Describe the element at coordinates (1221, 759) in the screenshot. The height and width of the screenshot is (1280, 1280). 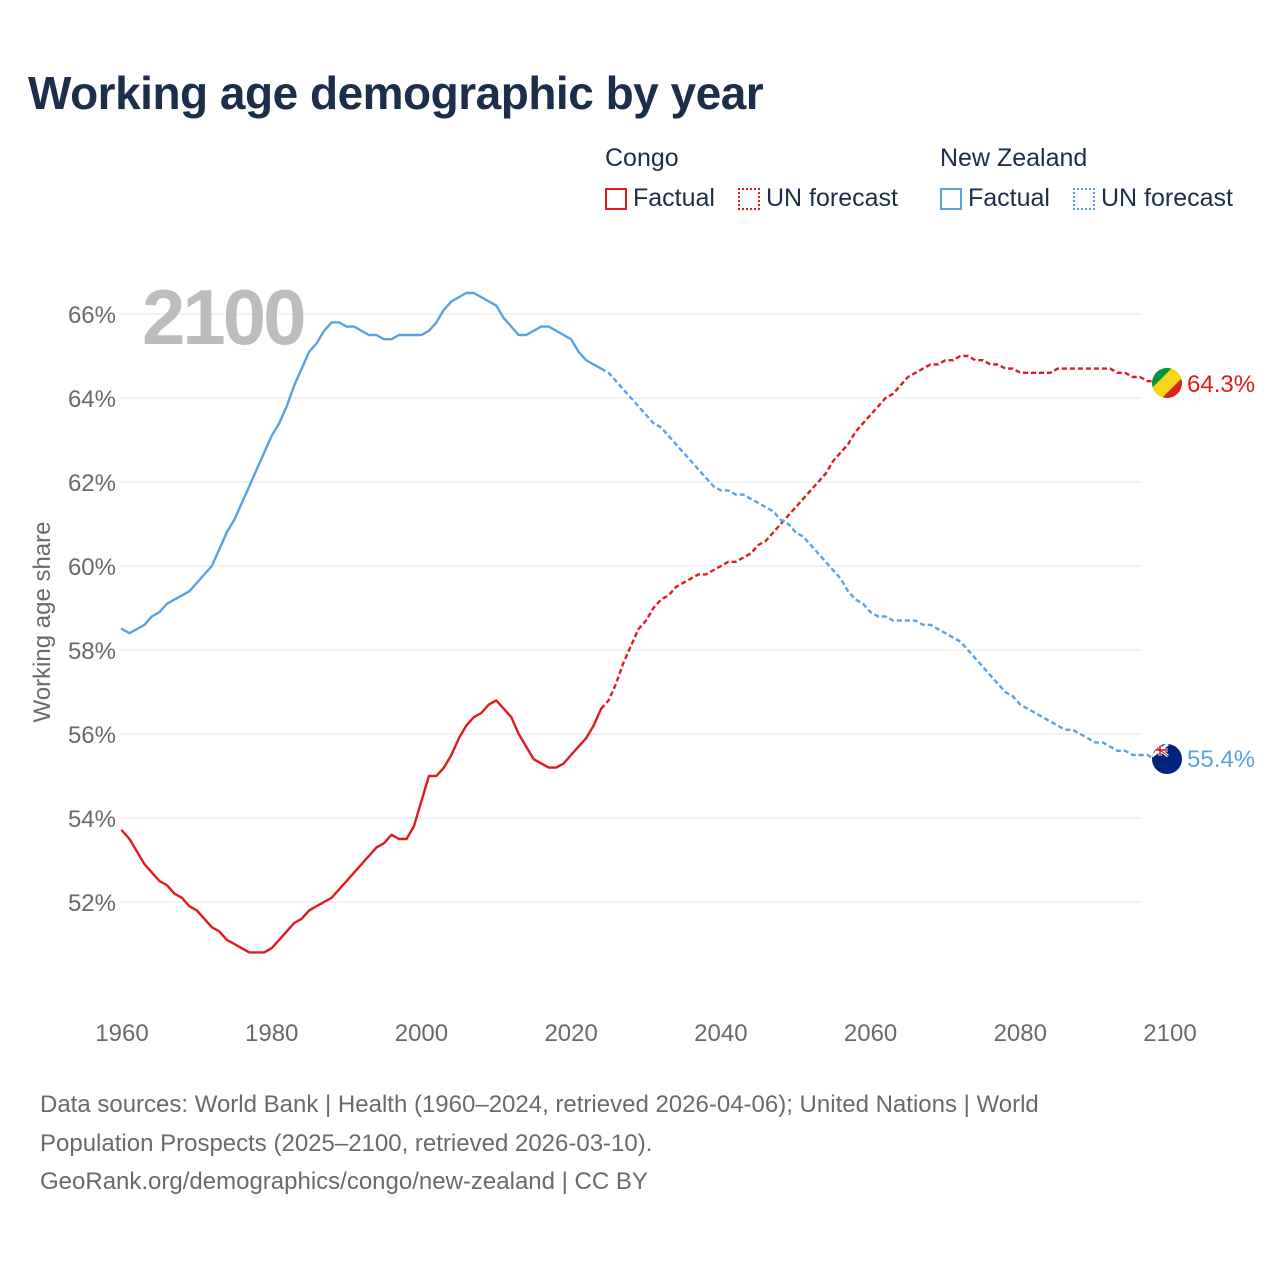
I see `new-zealand-end-label: 55.4%` at that location.